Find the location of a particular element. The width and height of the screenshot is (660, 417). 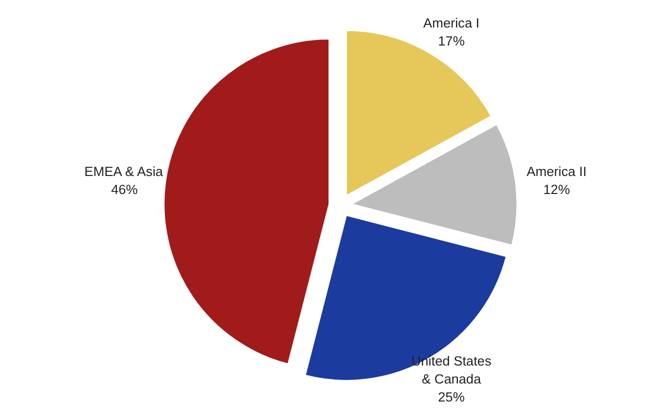

data-label: 25% is located at coordinates (451, 396).